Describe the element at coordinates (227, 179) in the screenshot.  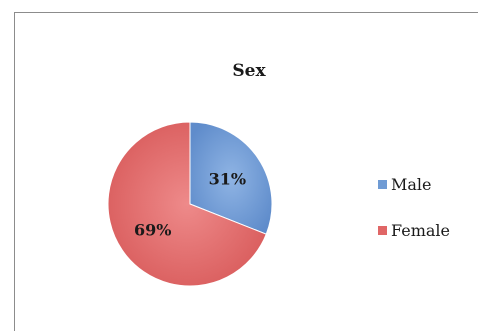
I see `slice-label-male: 31%` at that location.